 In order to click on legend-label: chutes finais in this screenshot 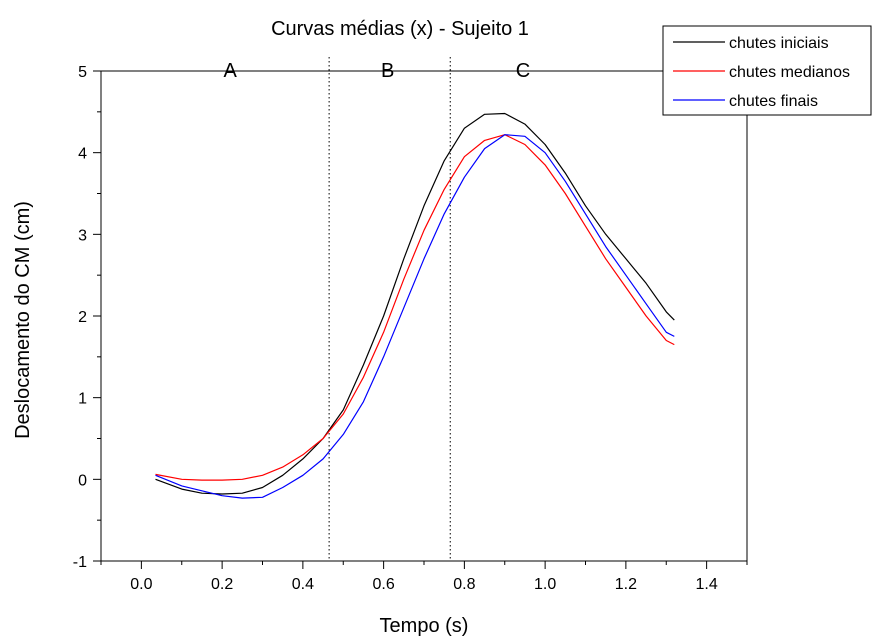, I will do `click(773, 101)`.